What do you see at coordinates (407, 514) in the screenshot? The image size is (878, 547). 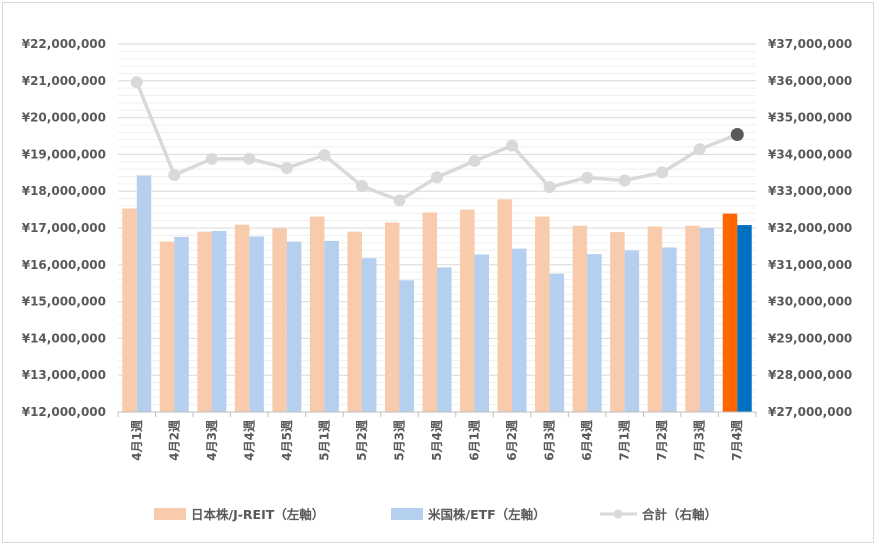 I see `legend-swatch-us` at bounding box center [407, 514].